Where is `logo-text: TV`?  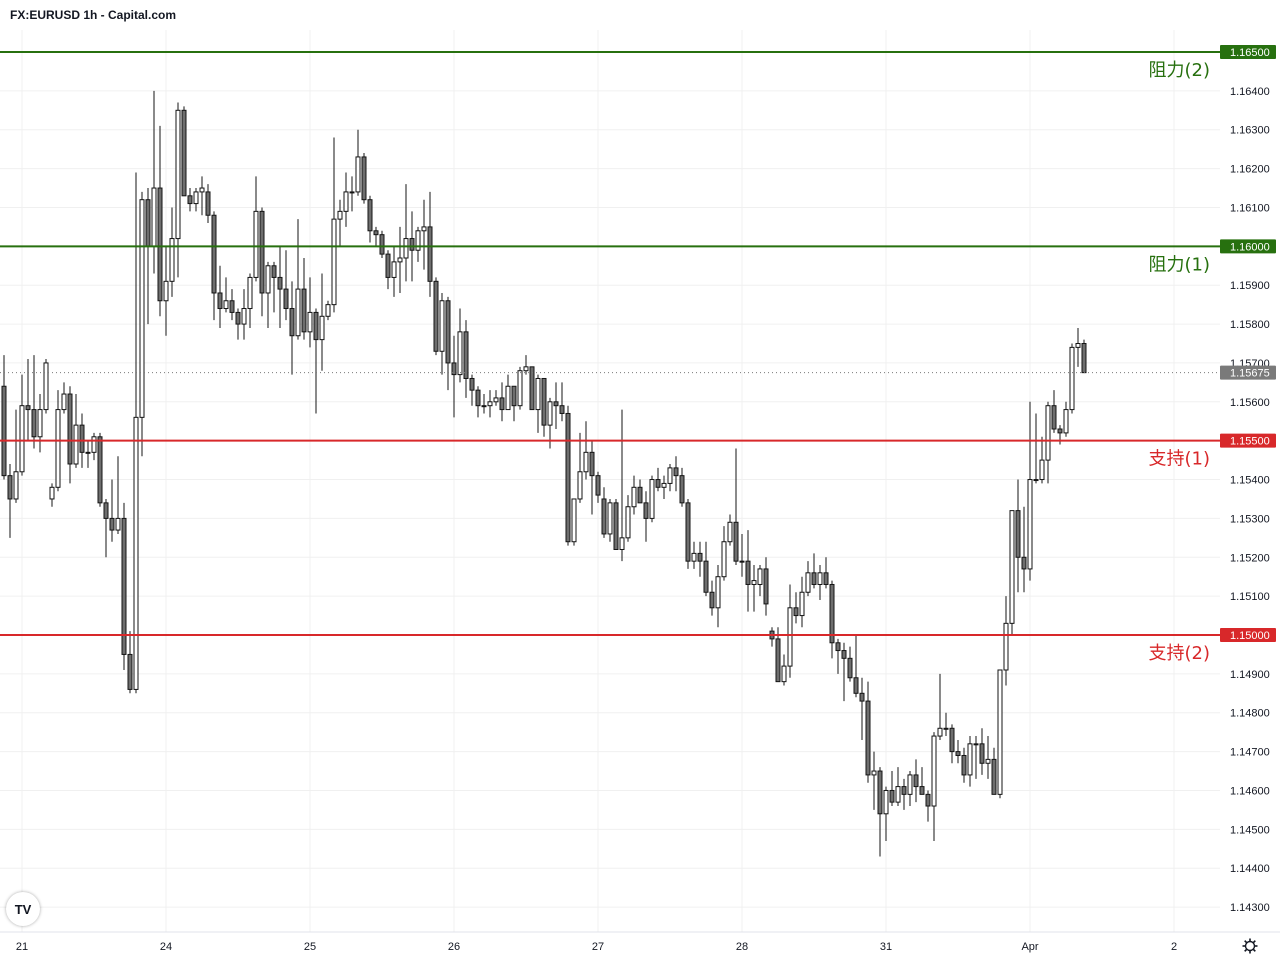
logo-text: TV is located at coordinates (23, 909).